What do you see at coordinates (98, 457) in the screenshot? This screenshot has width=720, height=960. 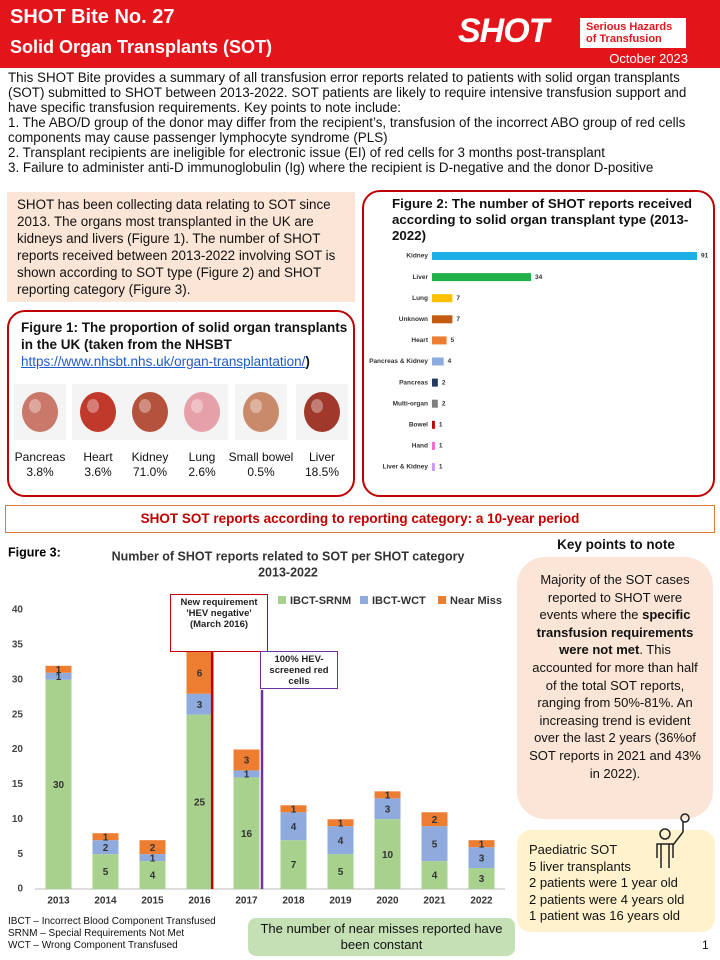 I see `organ-name: Heart` at bounding box center [98, 457].